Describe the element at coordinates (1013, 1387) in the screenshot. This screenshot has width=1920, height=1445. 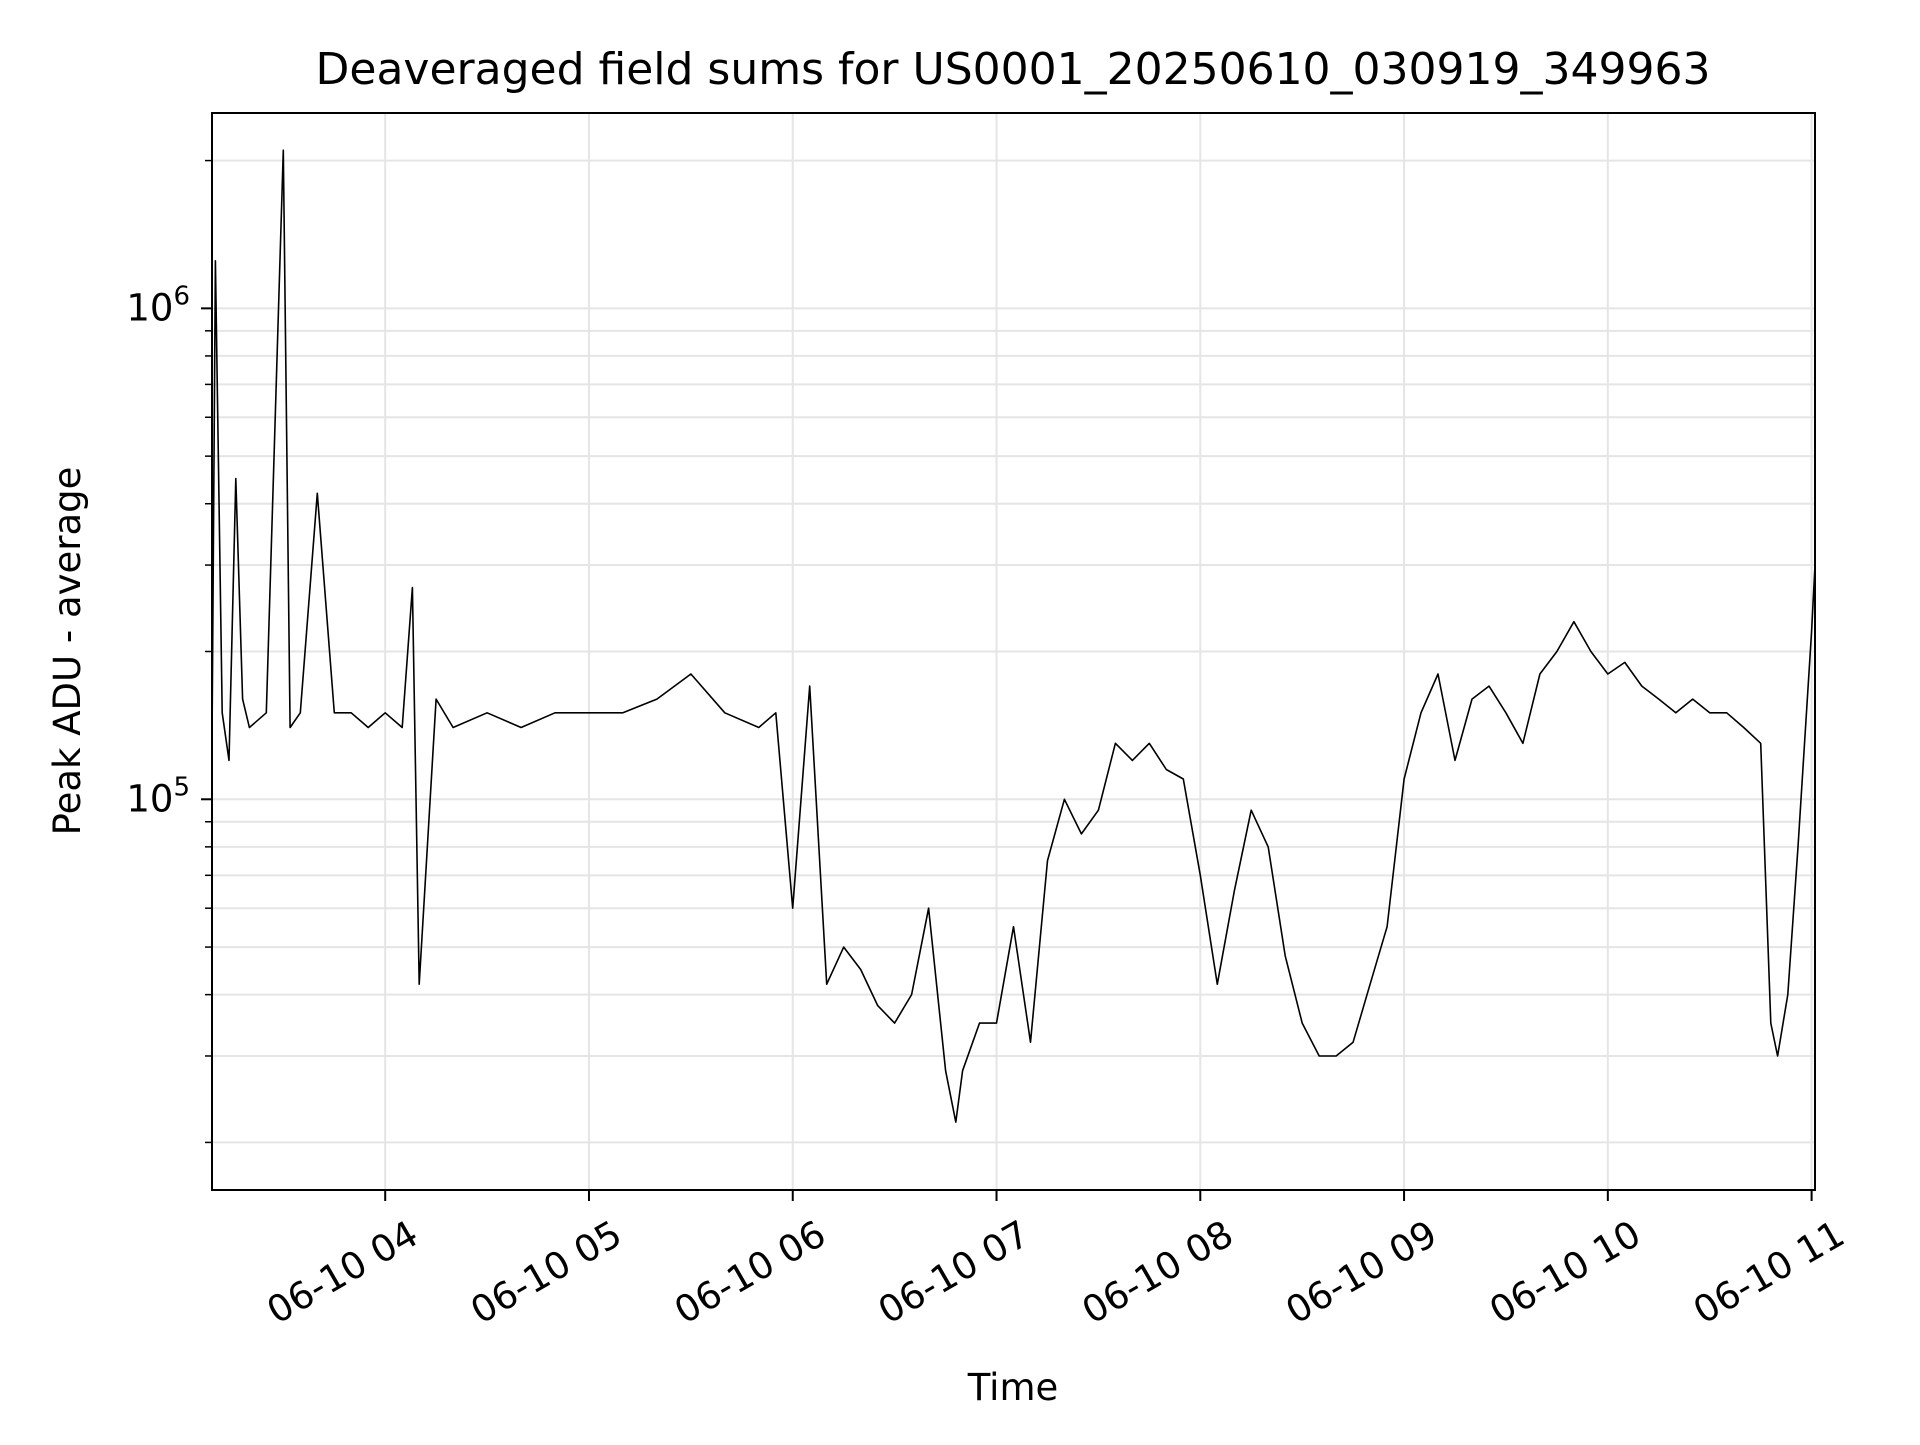
I see `x-axis-label: Time` at that location.